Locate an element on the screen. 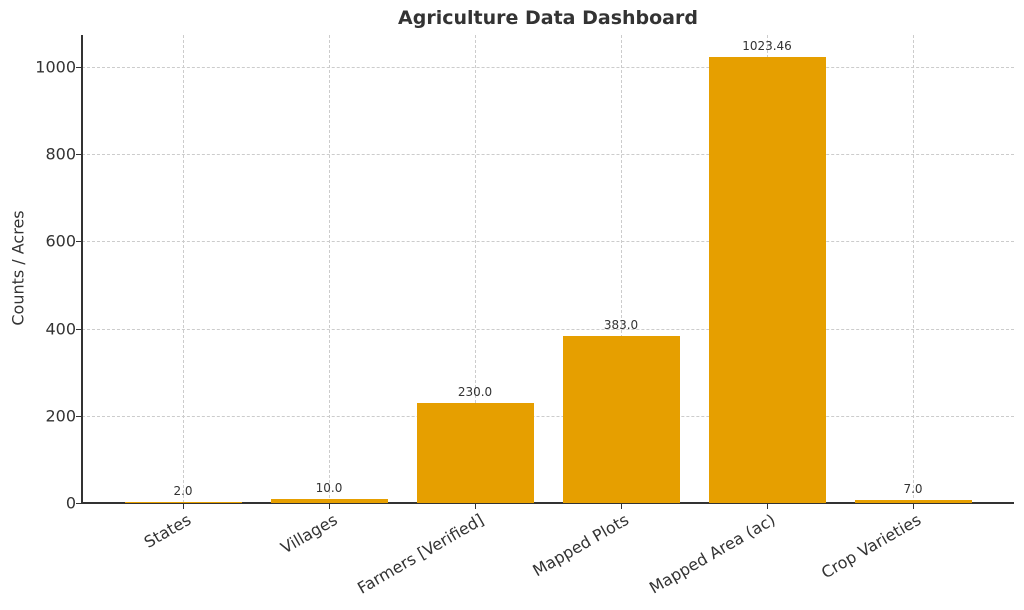 The width and height of the screenshot is (1024, 610). x-tick-label: States is located at coordinates (167, 531).